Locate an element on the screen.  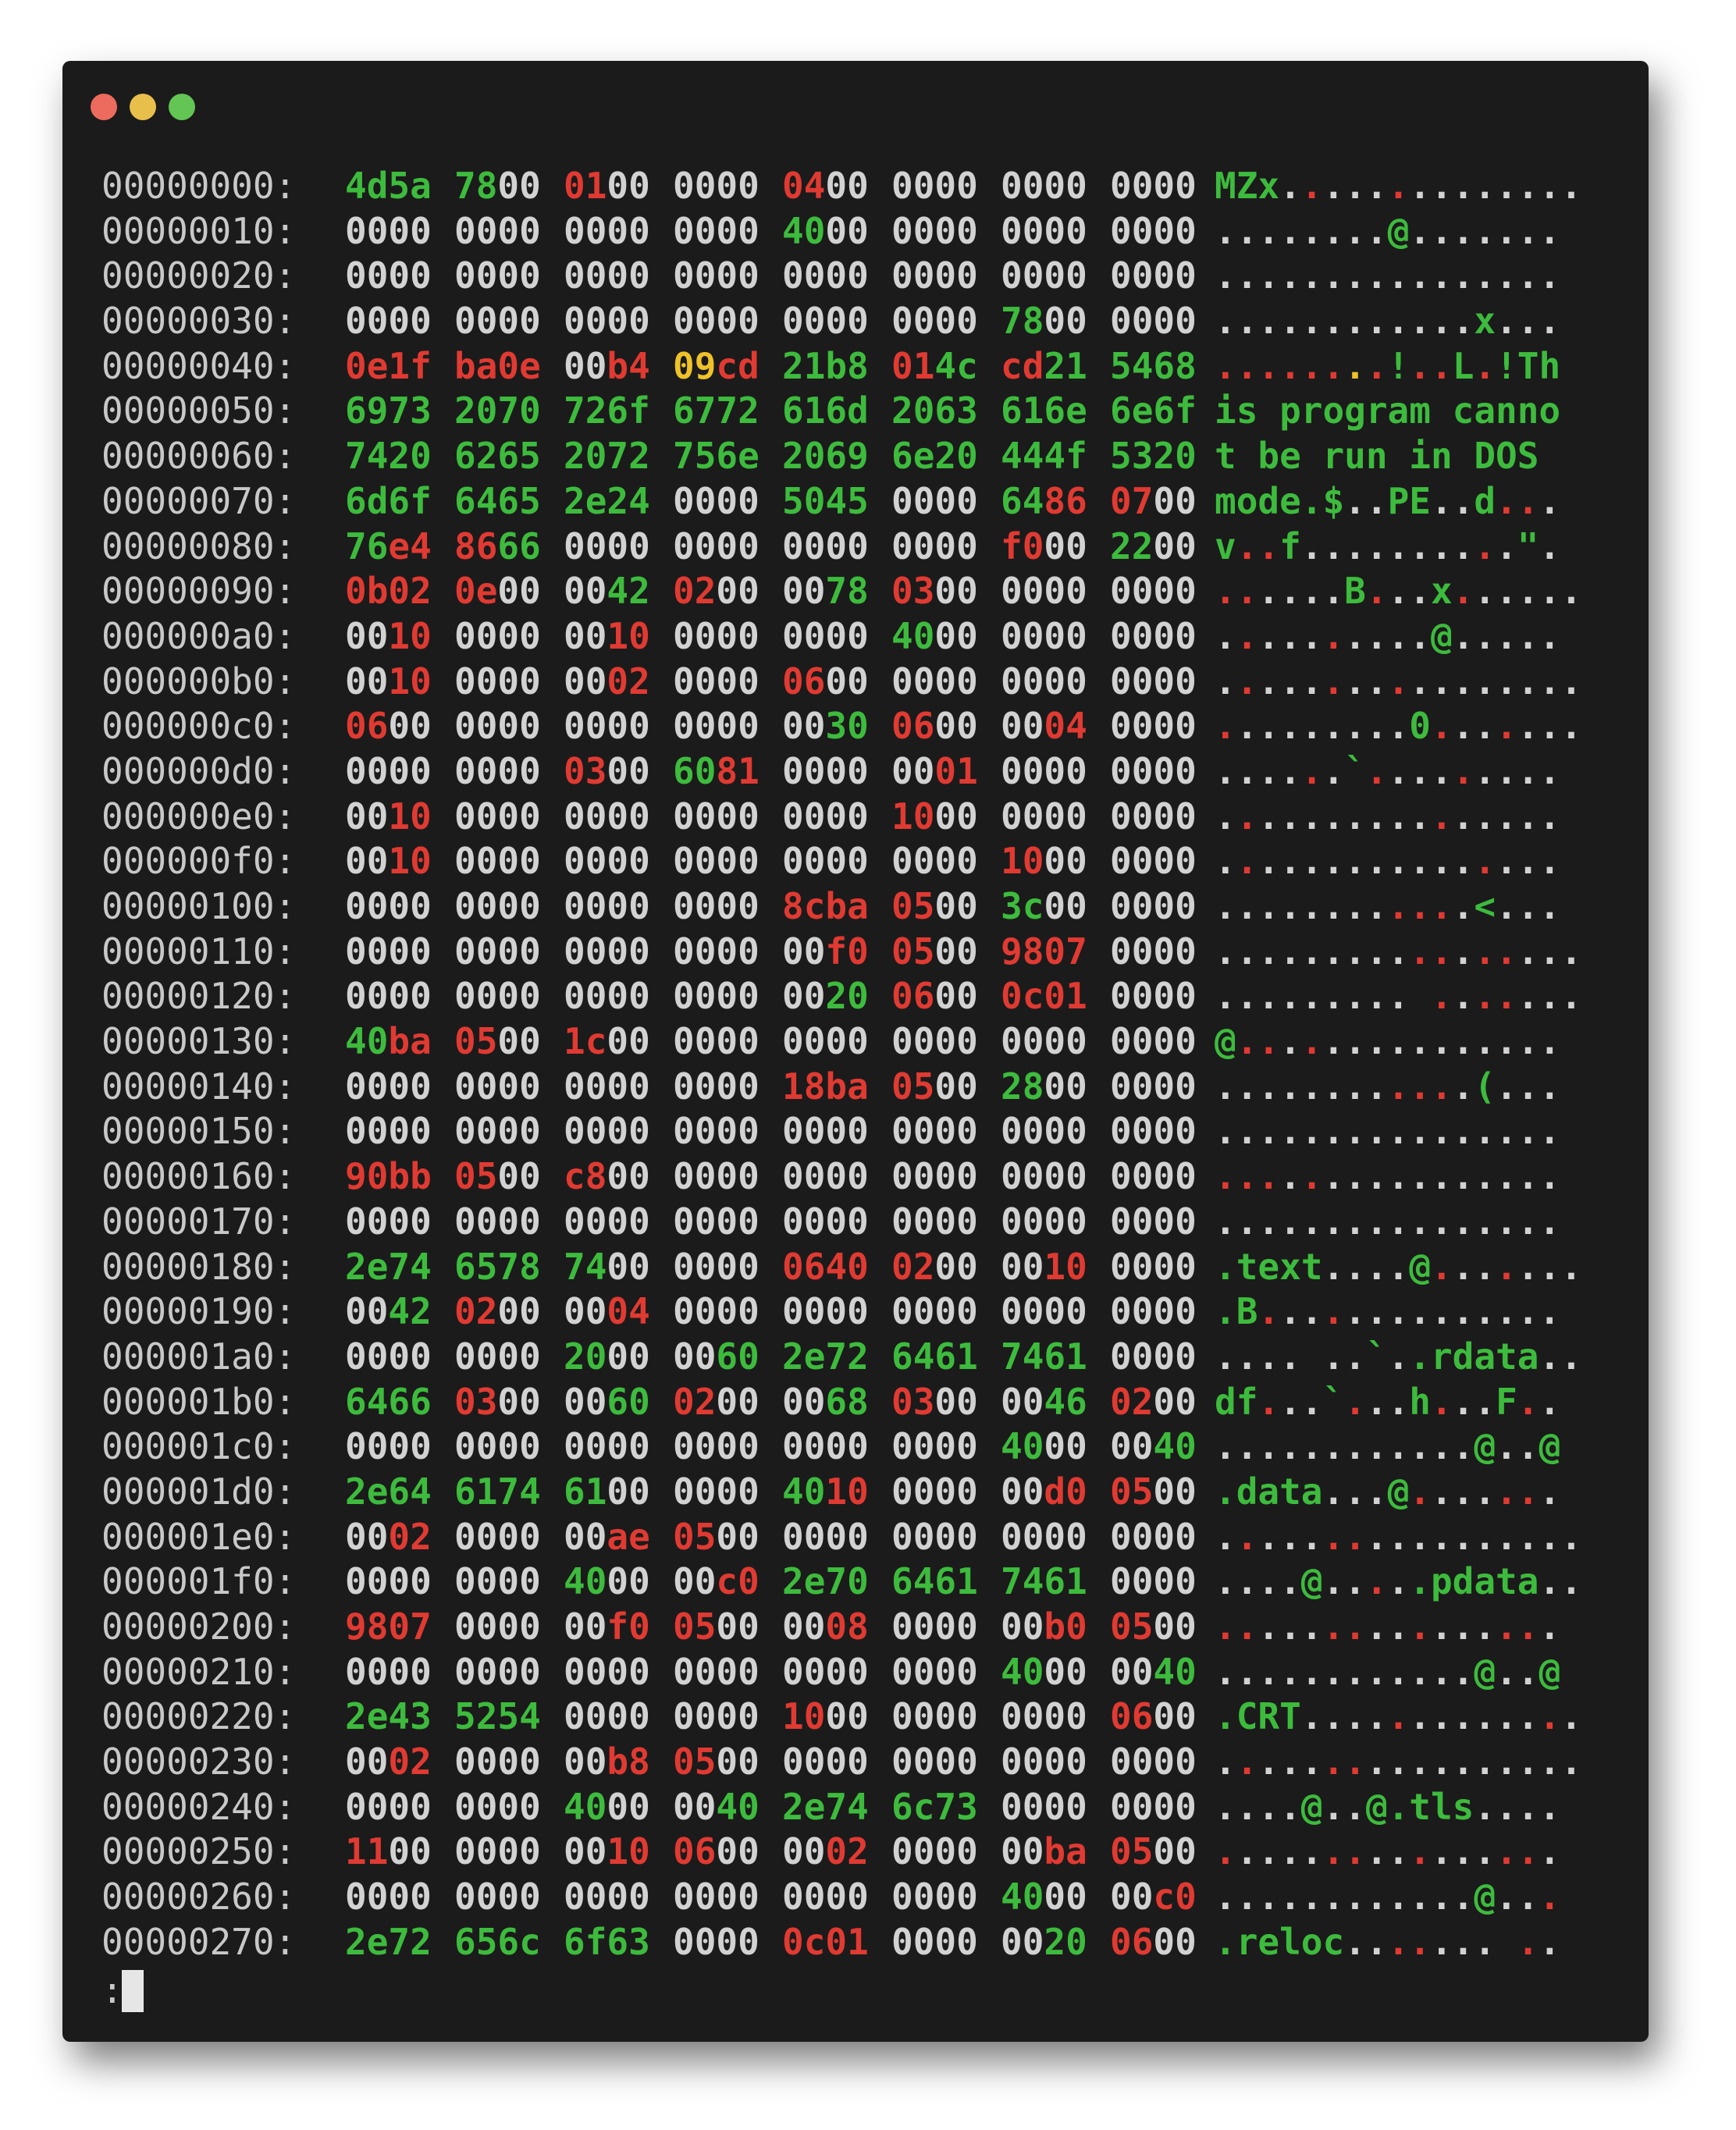
close-button is located at coordinates (104, 107).